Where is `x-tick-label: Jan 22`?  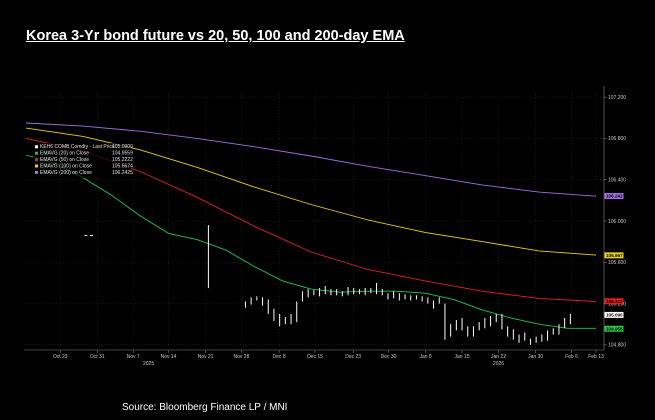
x-tick-label: Jan 22 is located at coordinates (498, 357).